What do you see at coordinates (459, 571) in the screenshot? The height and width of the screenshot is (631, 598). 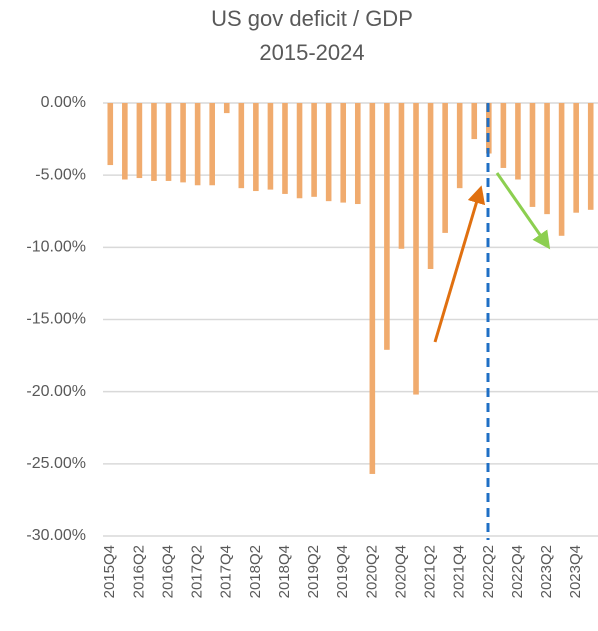 I see `x-tick-label: 2021Q4` at bounding box center [459, 571].